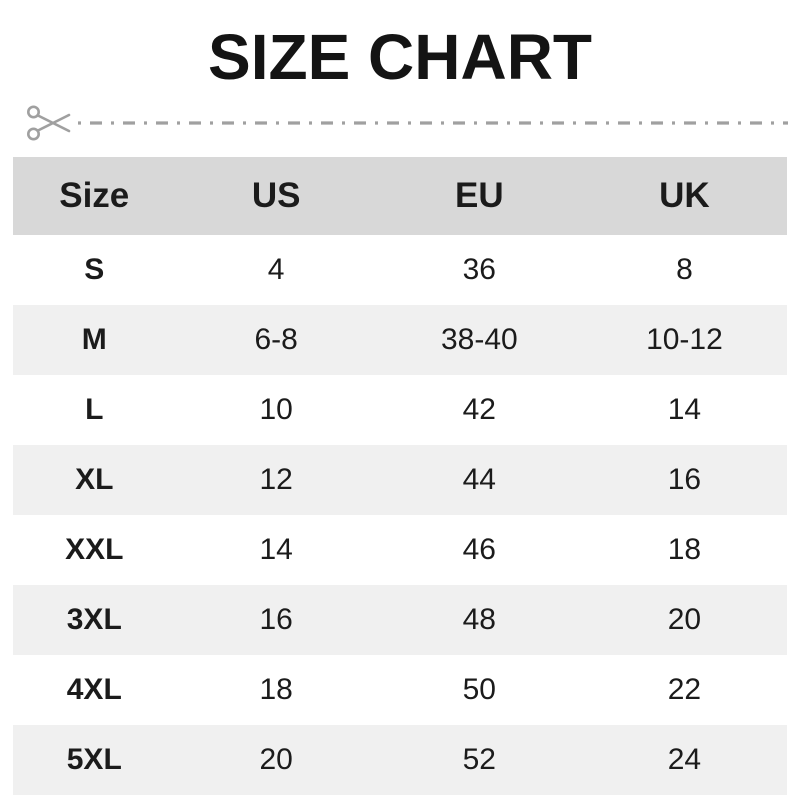 This screenshot has height=800, width=800. What do you see at coordinates (400, 480) in the screenshot?
I see `table-row-xl: XL 12 44 16` at bounding box center [400, 480].